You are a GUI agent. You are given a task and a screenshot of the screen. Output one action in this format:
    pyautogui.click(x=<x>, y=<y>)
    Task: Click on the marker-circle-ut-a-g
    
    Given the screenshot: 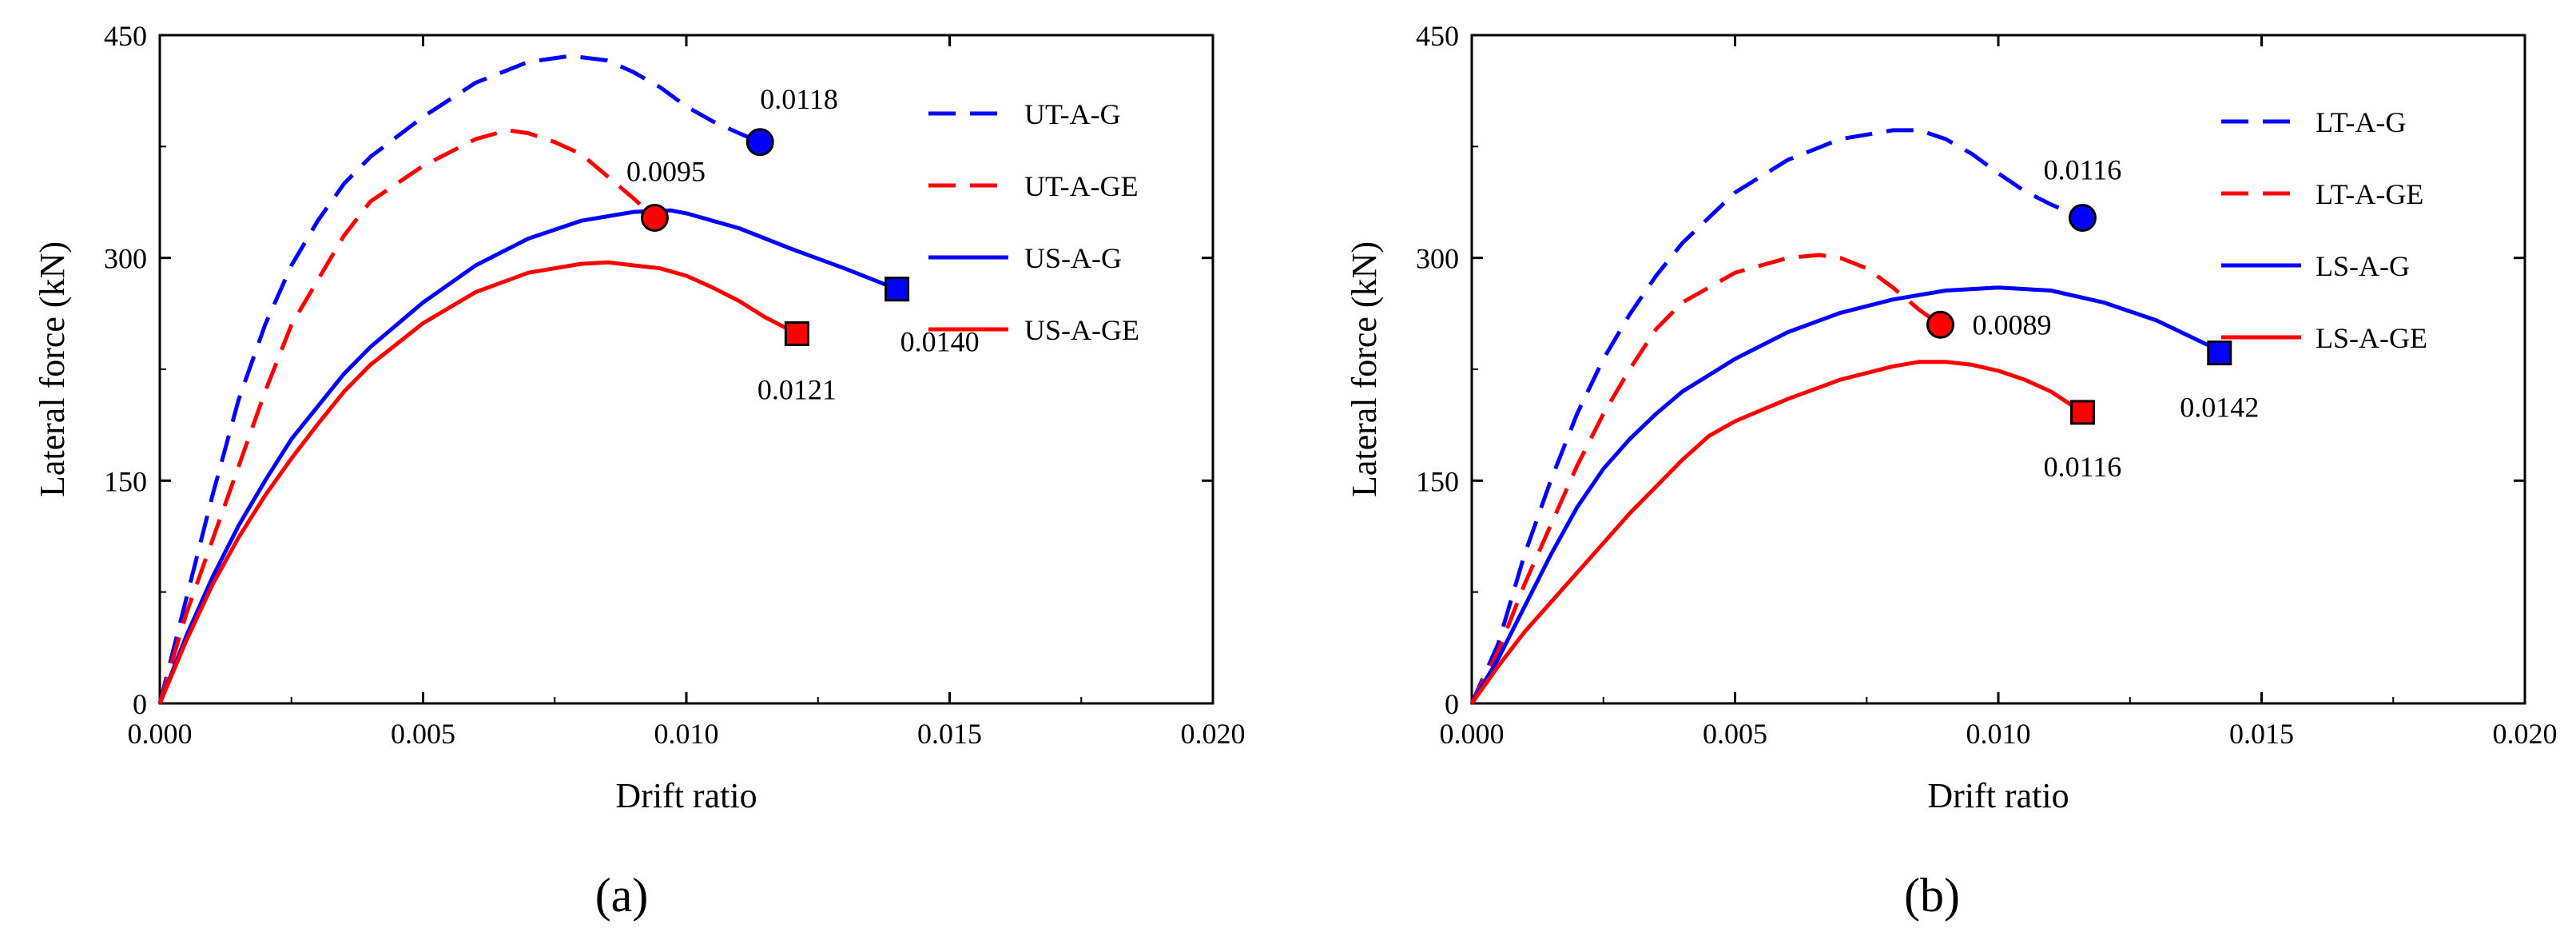 What is the action you would take?
    pyautogui.click(x=759, y=142)
    